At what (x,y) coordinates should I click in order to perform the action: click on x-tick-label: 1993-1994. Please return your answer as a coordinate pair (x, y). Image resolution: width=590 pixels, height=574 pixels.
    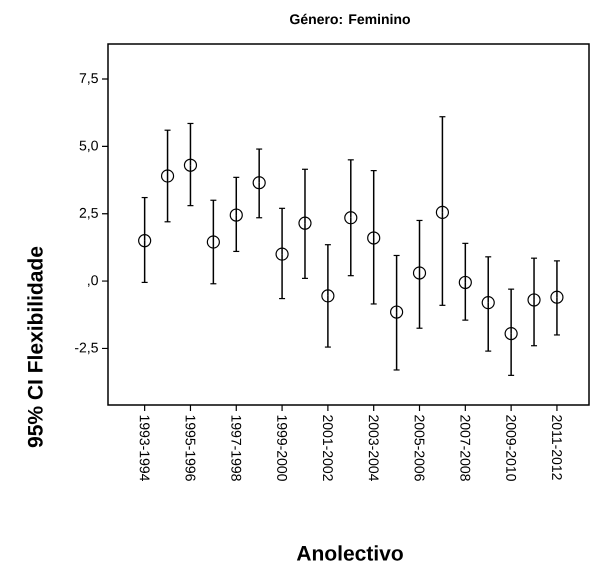
    Looking at the image, I should click on (145, 449).